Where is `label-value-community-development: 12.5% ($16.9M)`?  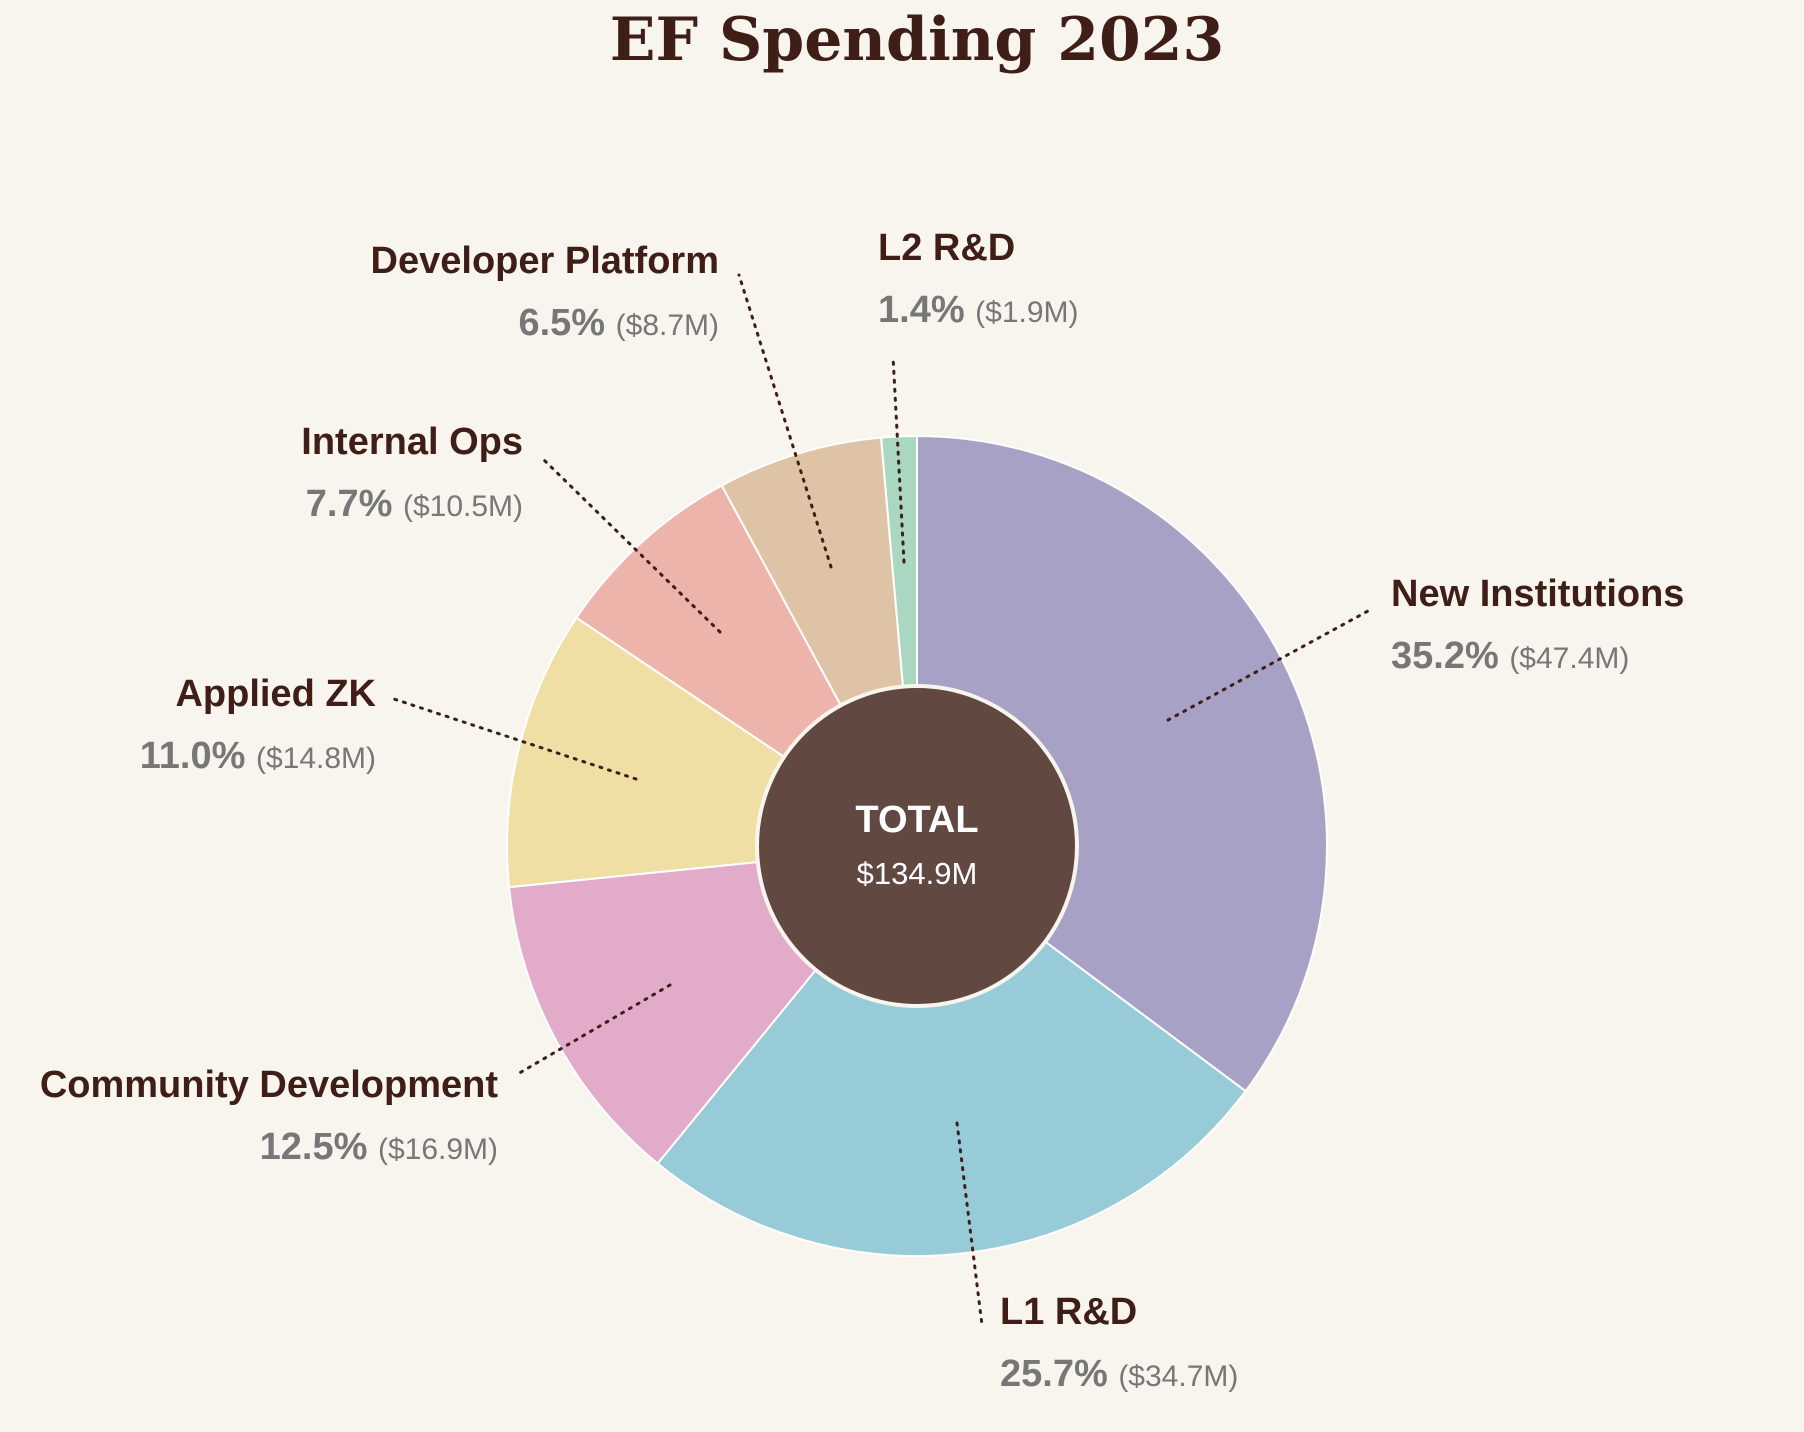
label-value-community-development: 12.5% ($16.9M) is located at coordinates (379, 1147).